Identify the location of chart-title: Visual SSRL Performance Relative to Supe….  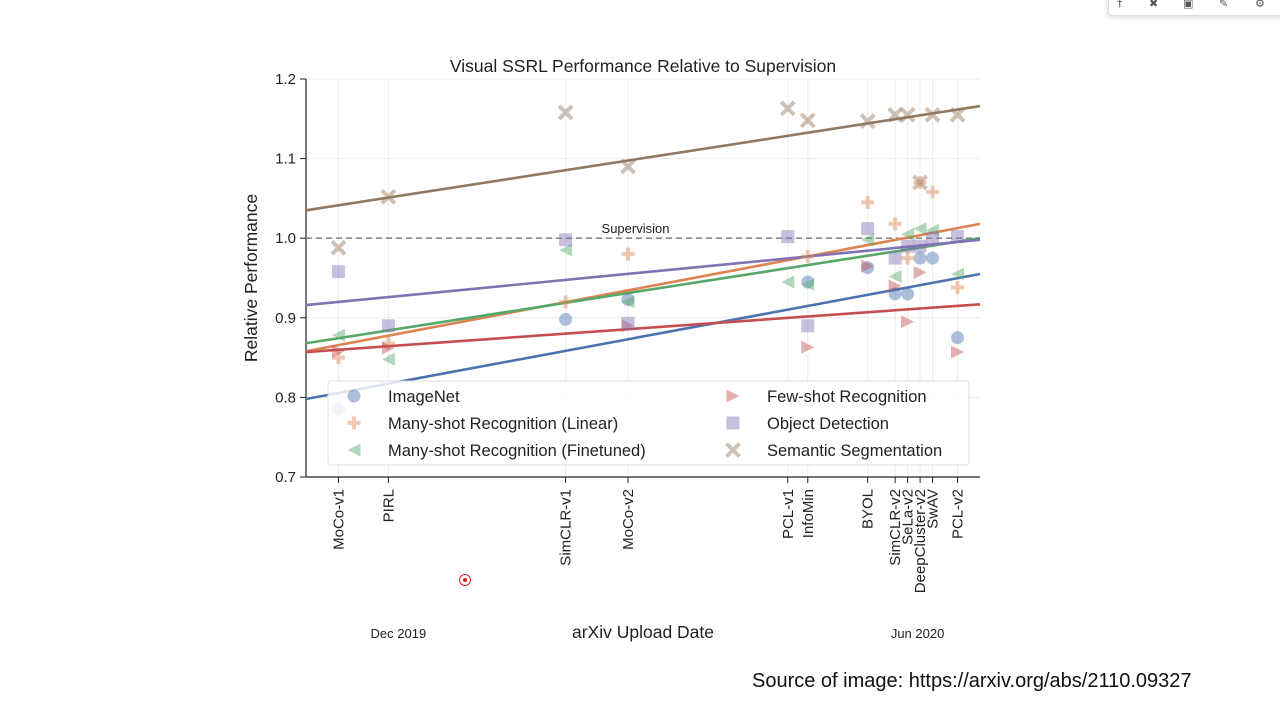
(643, 66).